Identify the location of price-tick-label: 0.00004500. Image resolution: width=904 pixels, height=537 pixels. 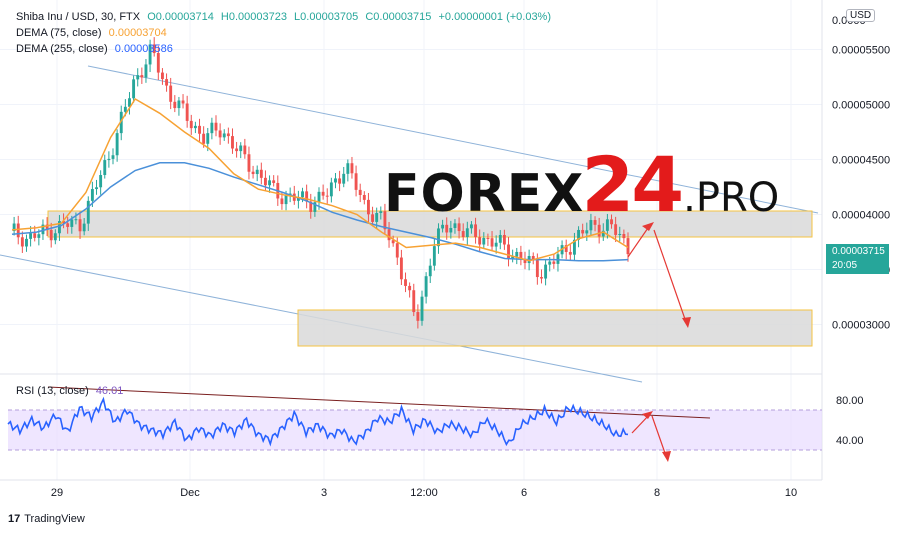
(861, 161).